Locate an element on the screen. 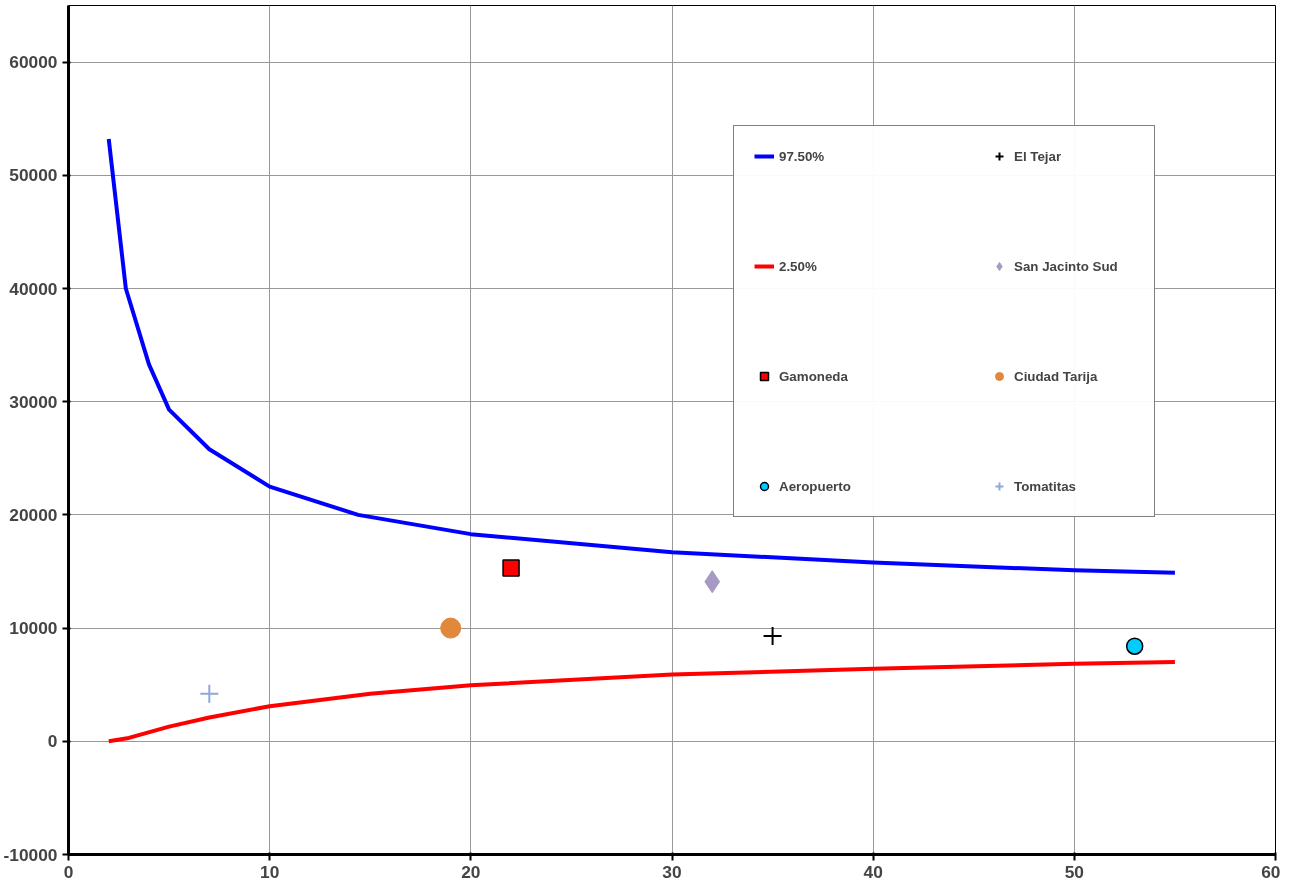 This screenshot has height=896, width=1296. y-tick-label: 40000 is located at coordinates (33, 288).